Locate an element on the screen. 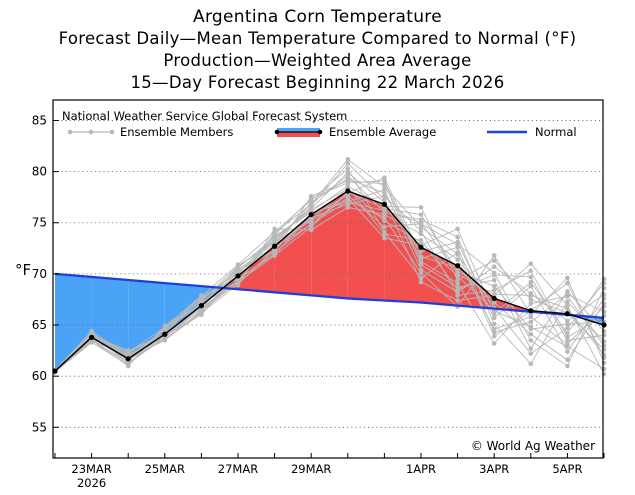 The width and height of the screenshot is (635, 495). x-tick-label: 29MAR is located at coordinates (311, 469).